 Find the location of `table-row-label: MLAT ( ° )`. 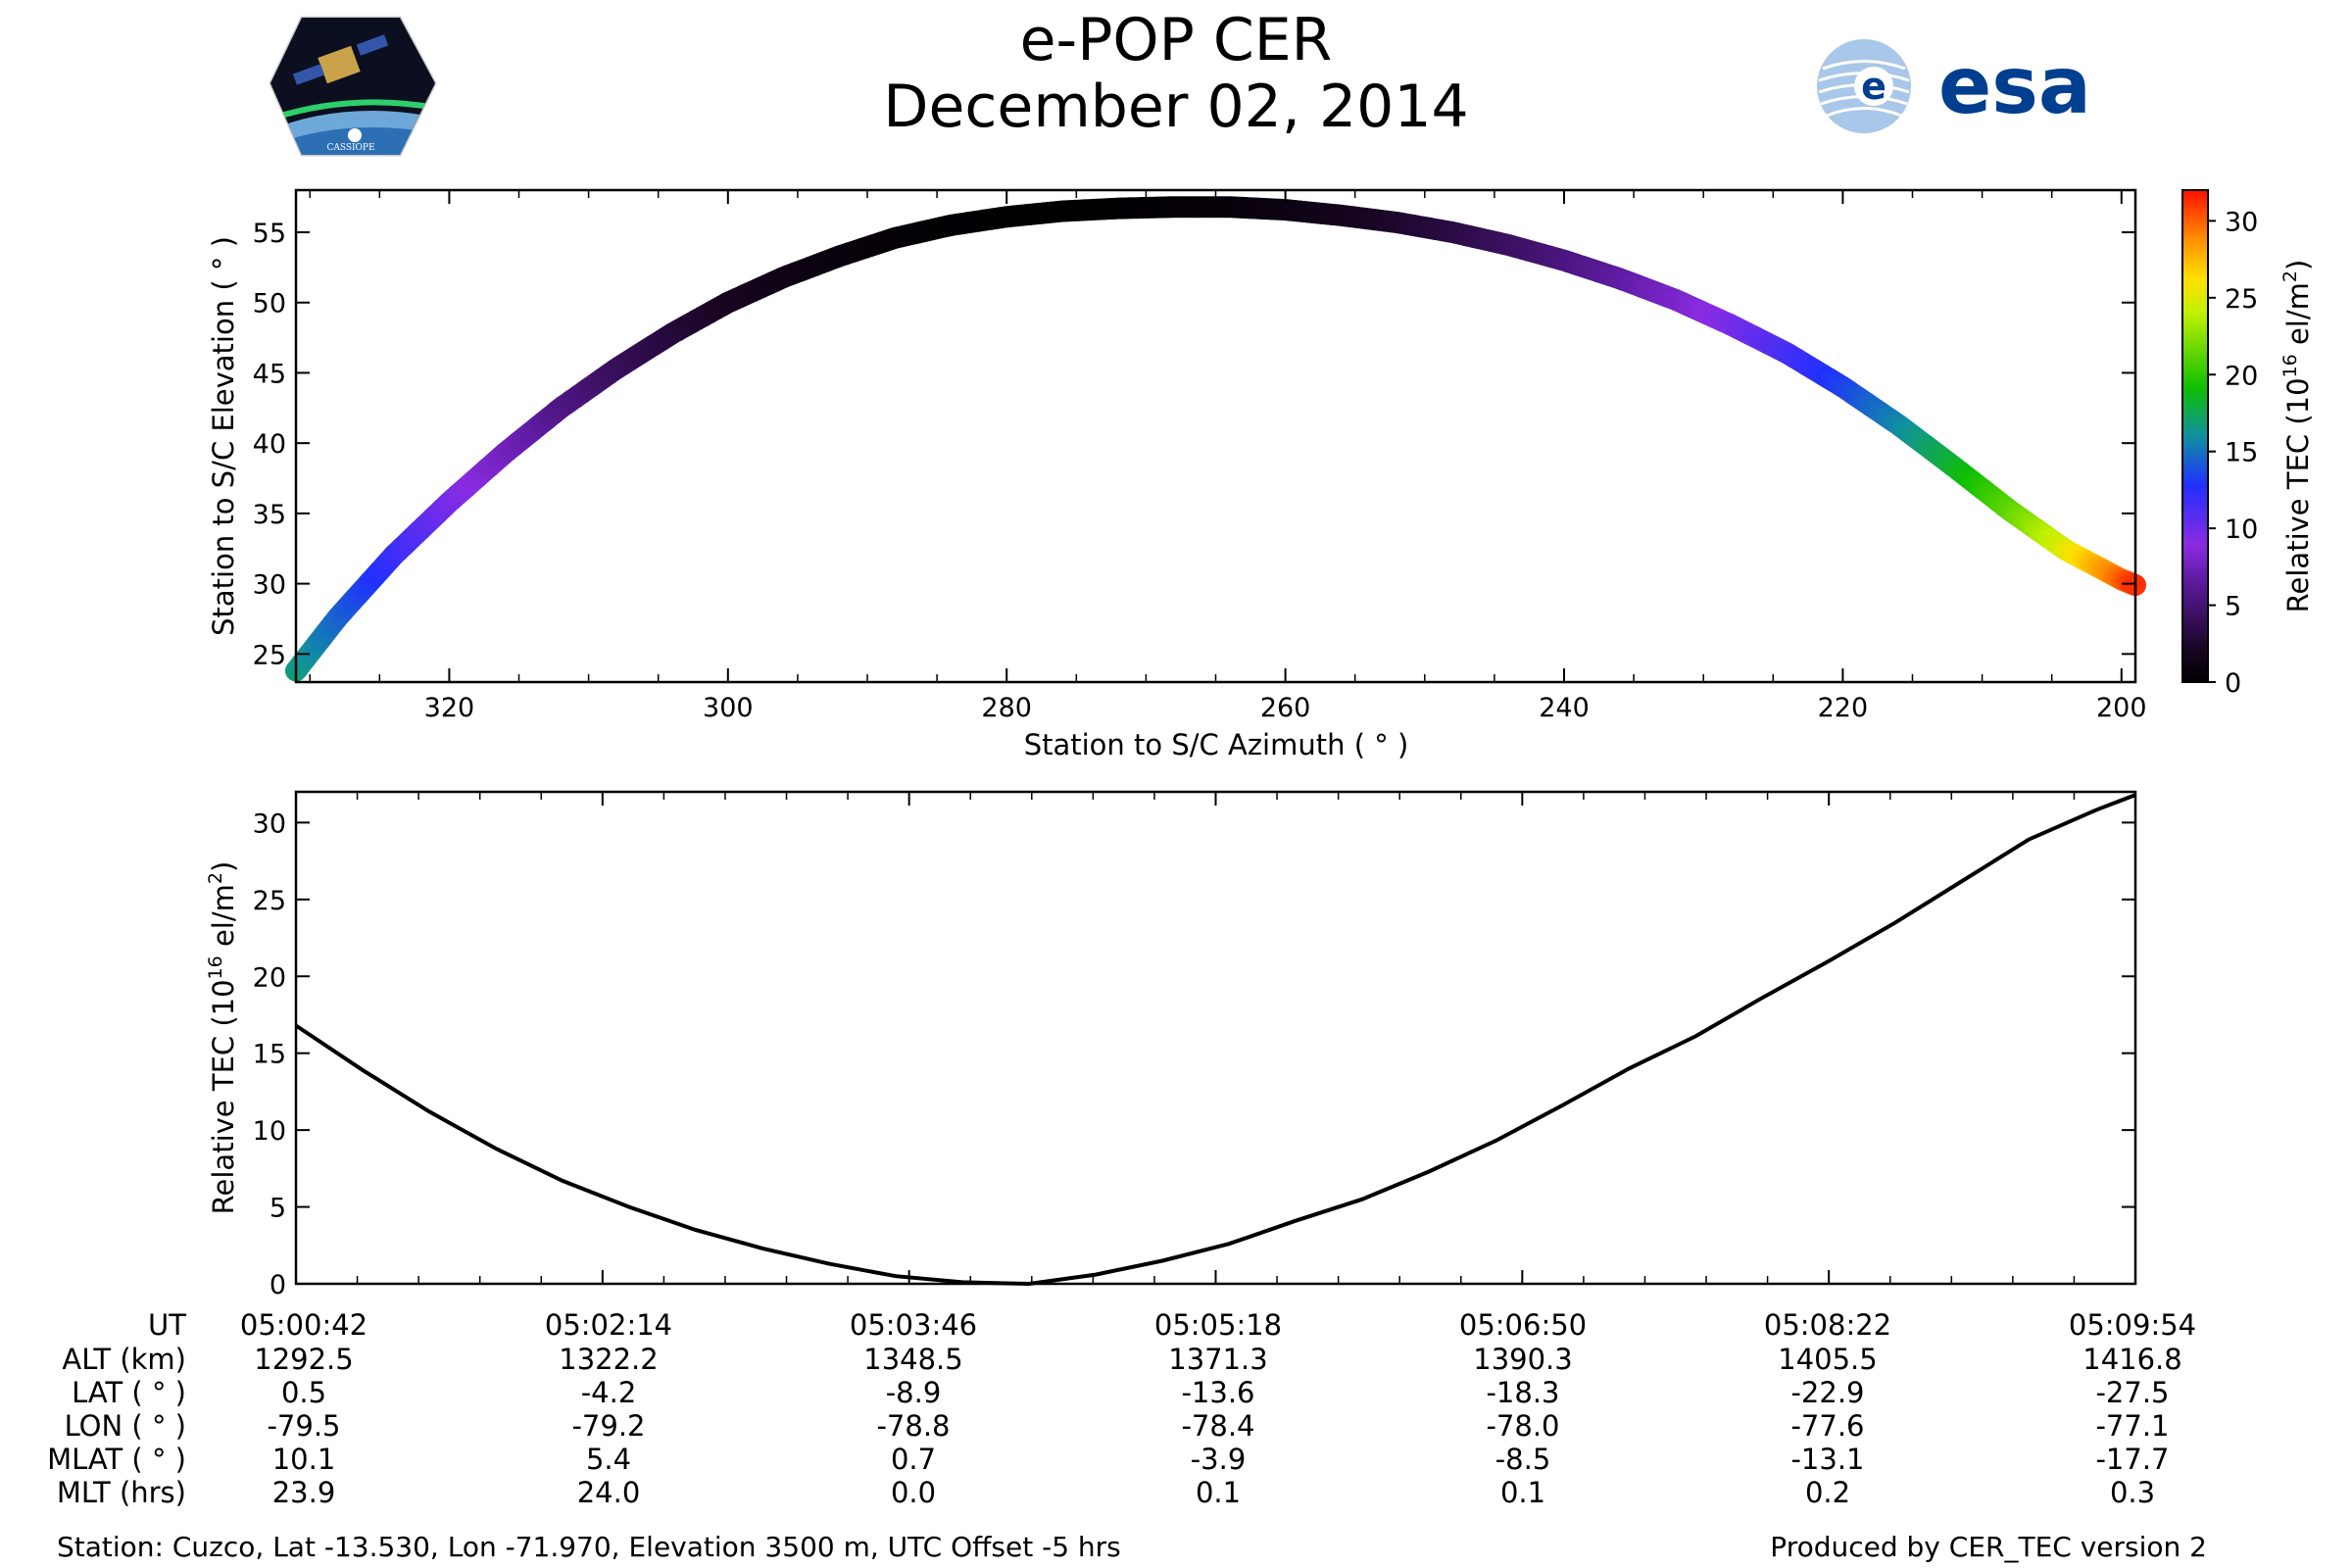

table-row-label: MLAT ( ° ) is located at coordinates (116, 1459).